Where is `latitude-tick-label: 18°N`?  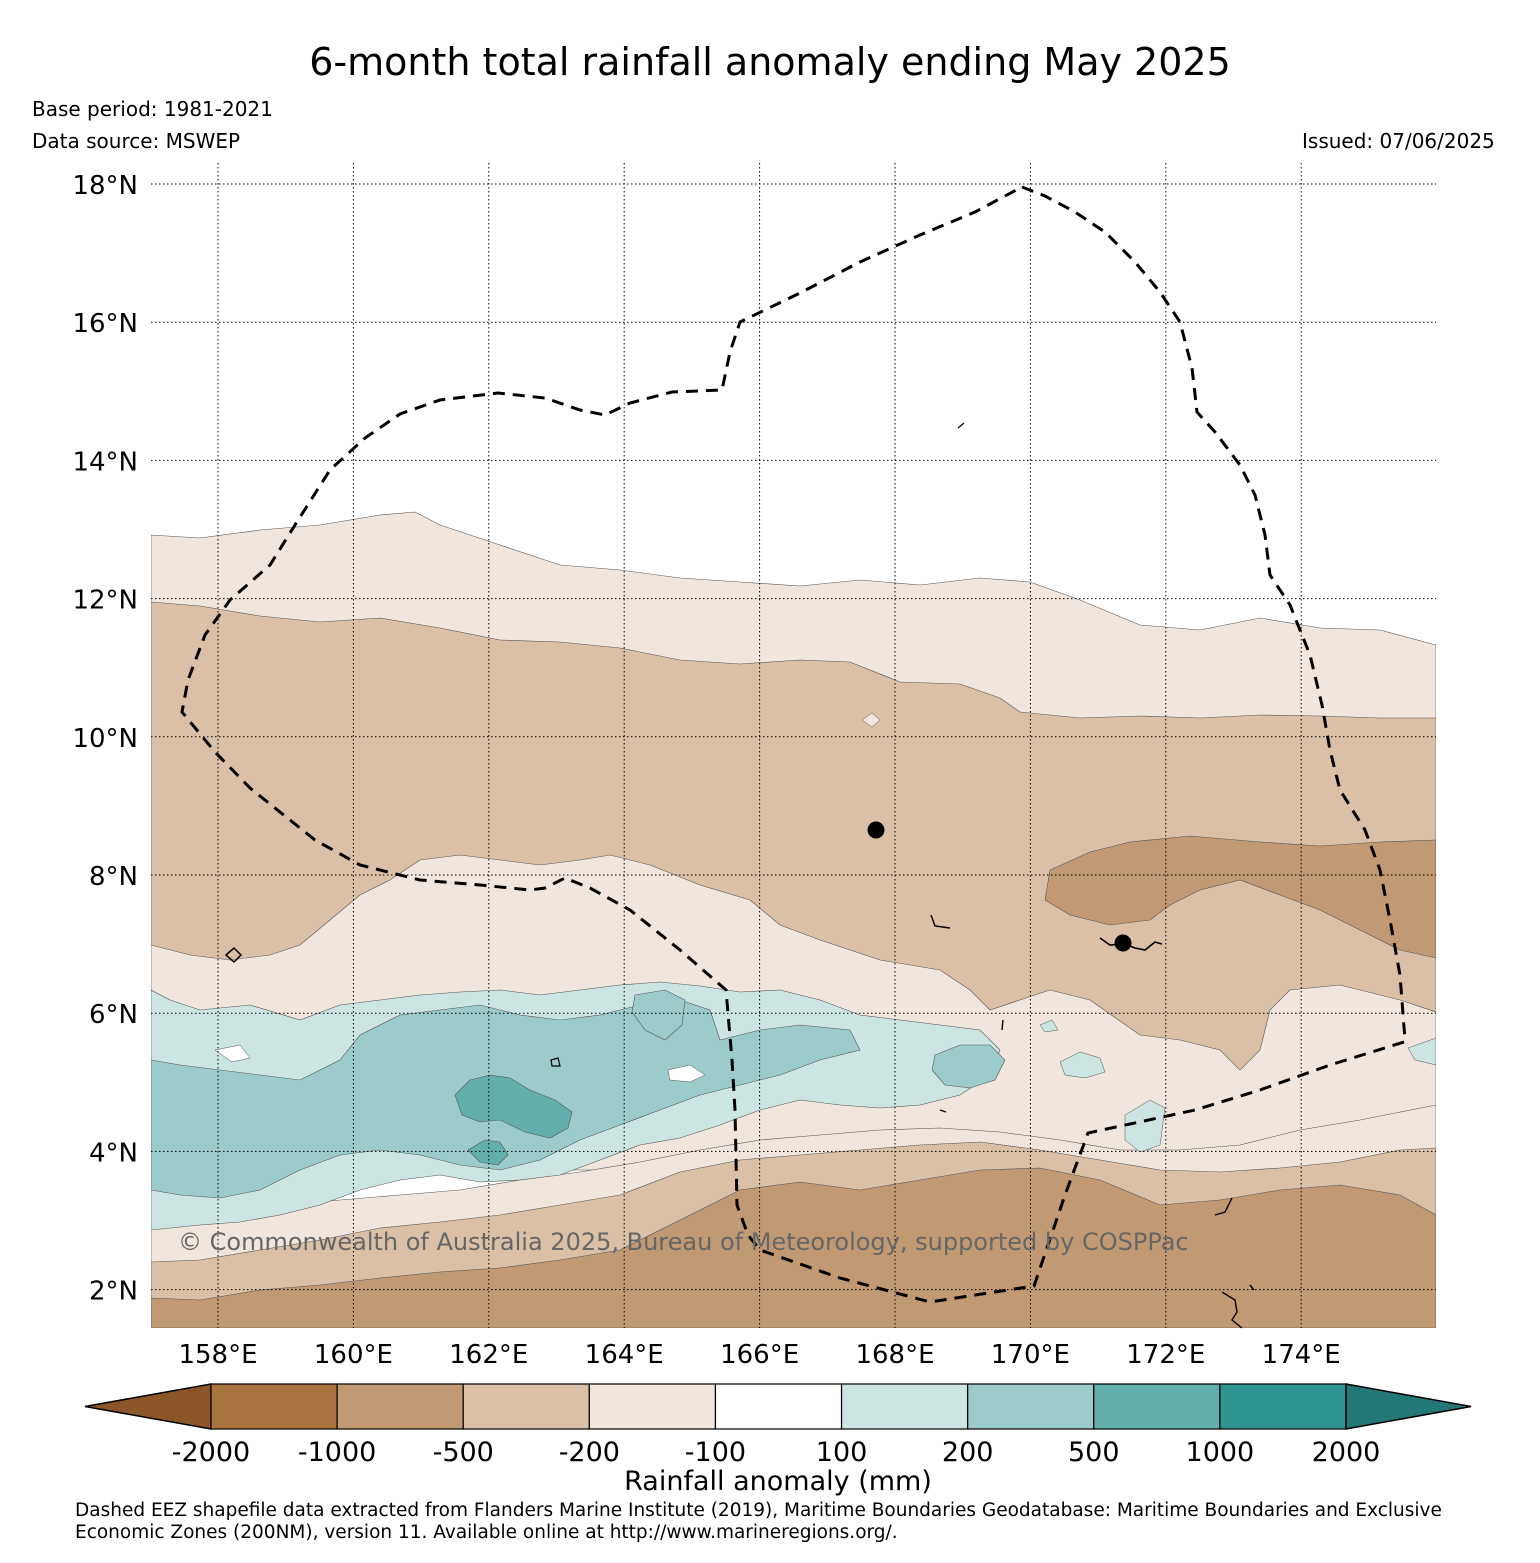
latitude-tick-label: 18°N is located at coordinates (105, 186).